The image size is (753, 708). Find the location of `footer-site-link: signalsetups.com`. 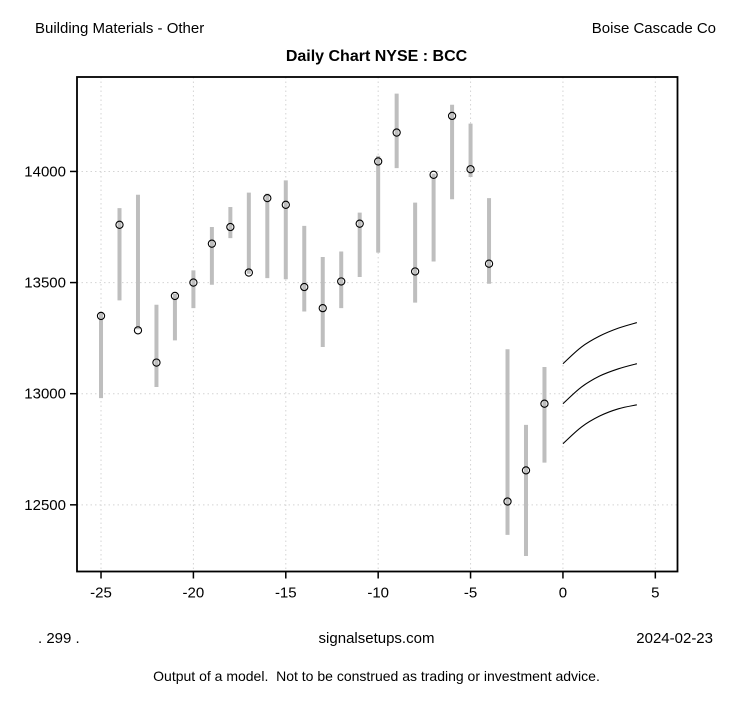

footer-site-link: signalsetups.com is located at coordinates (376, 638).